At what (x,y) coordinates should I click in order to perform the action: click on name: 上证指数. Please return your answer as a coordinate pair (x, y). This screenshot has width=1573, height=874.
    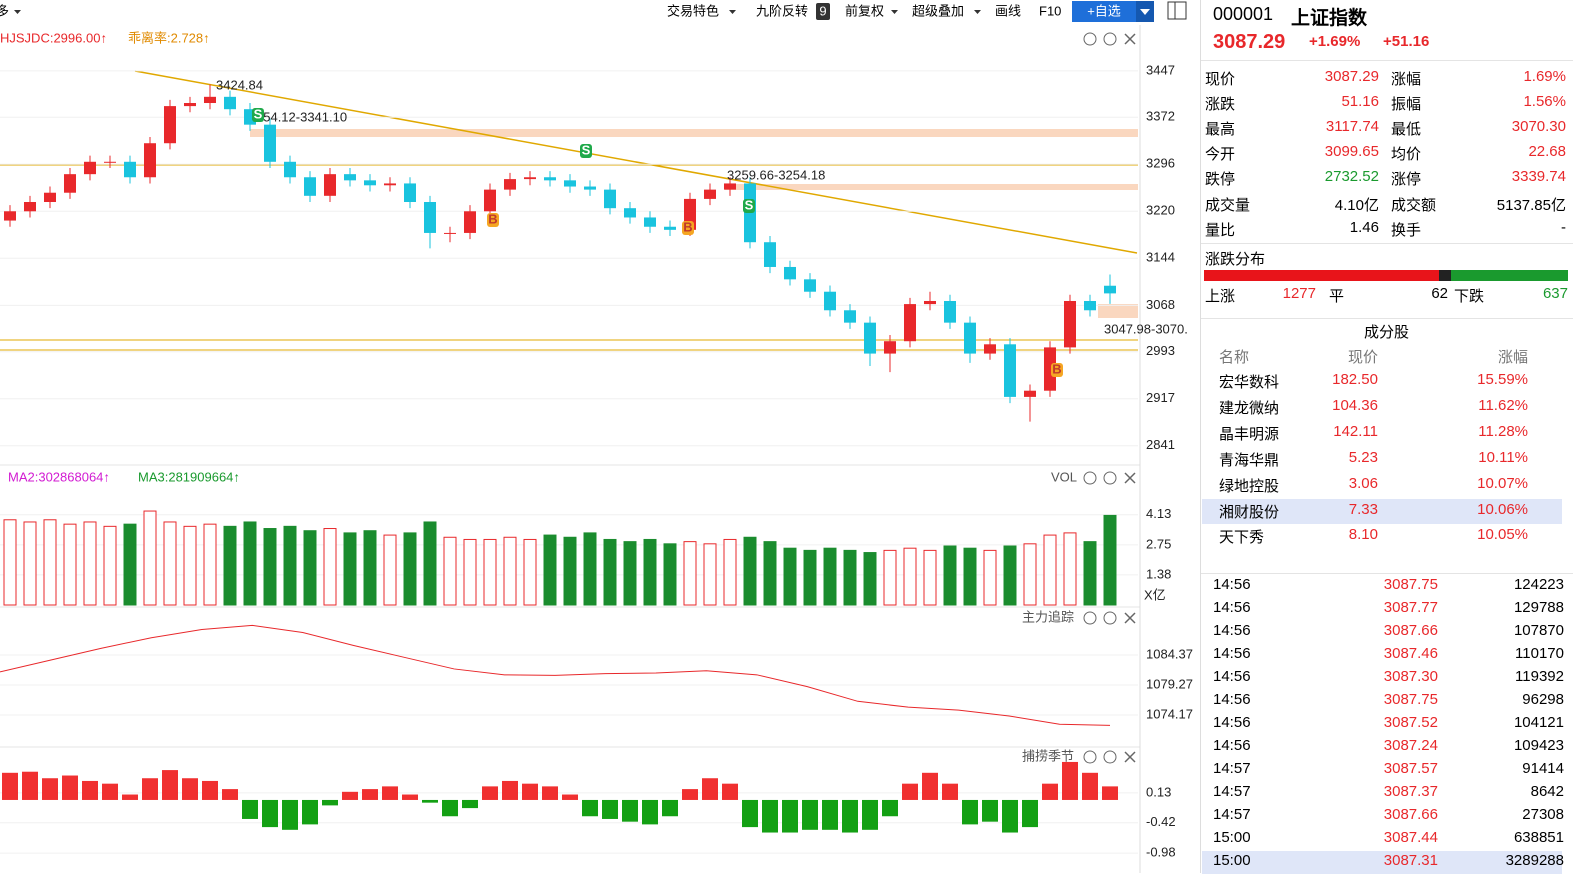
    Looking at the image, I should click on (1329, 18).